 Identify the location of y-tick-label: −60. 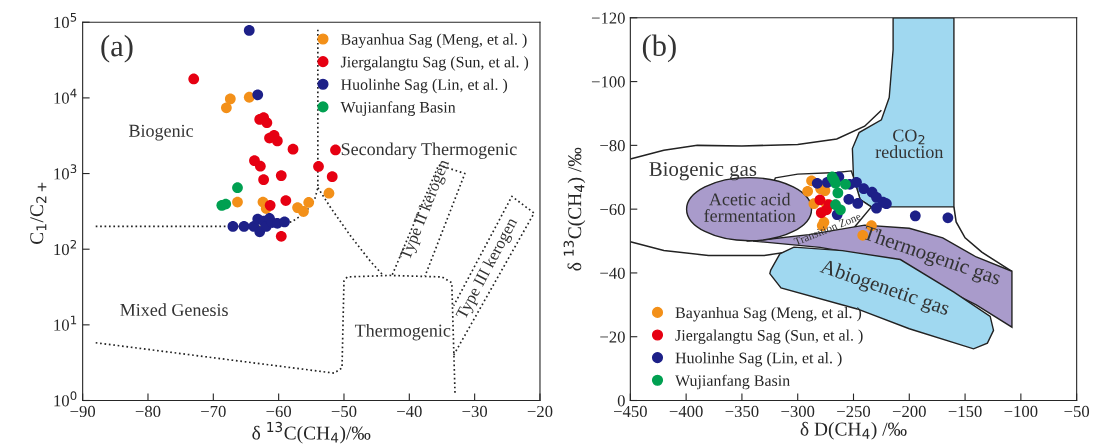
(612, 209).